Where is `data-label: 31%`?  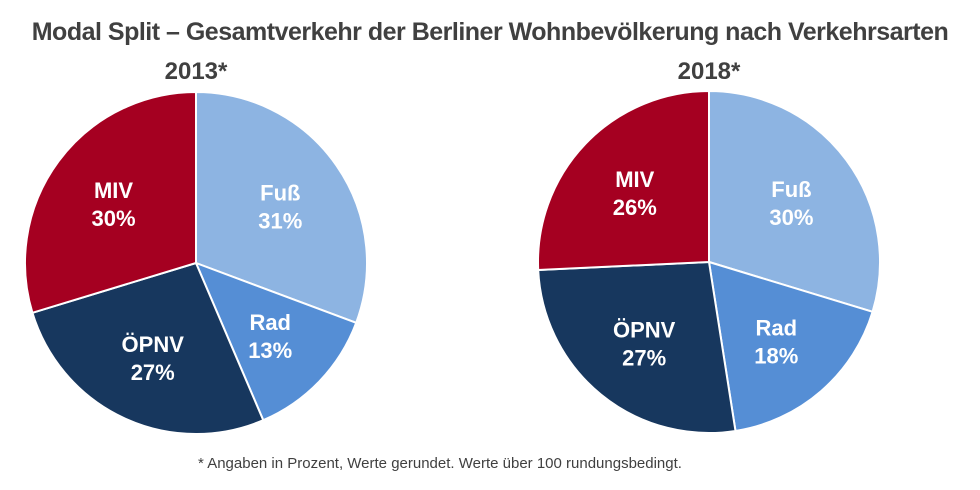 data-label: 31% is located at coordinates (280, 221).